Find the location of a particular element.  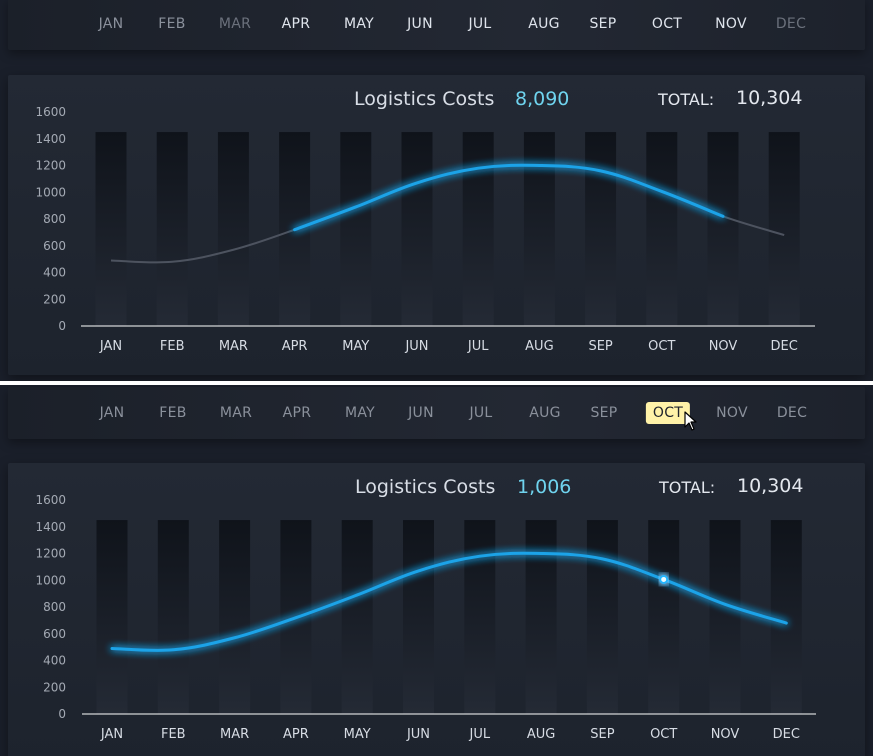

bar-bg-feb is located at coordinates (172, 229).